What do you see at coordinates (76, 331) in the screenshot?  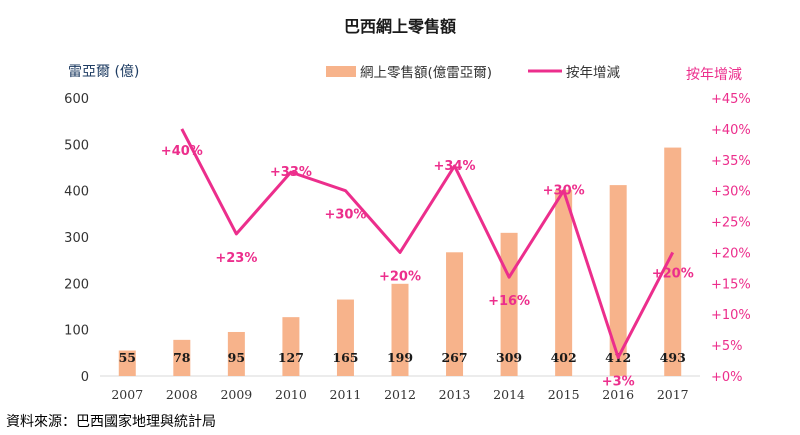 I see `y-tick-label: 100` at bounding box center [76, 331].